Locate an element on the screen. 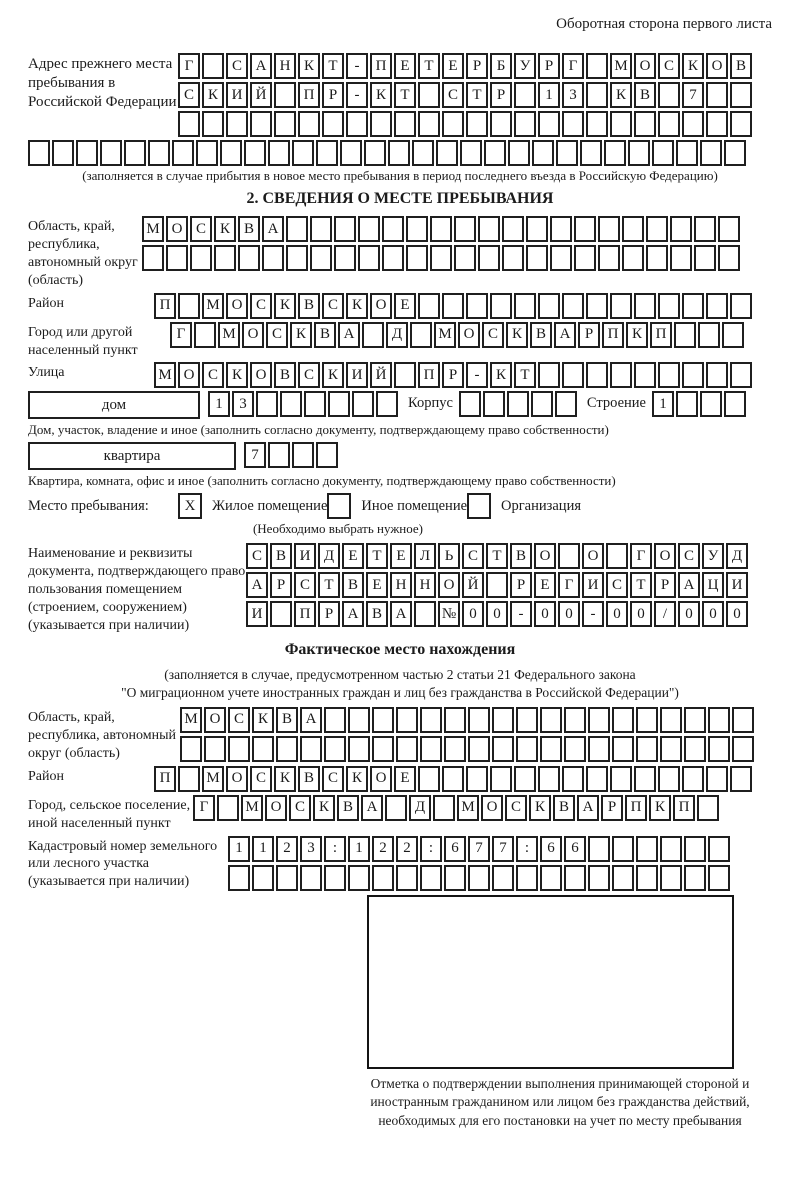 This screenshot has width=800, height=1180. raion-label: Район is located at coordinates (46, 303).